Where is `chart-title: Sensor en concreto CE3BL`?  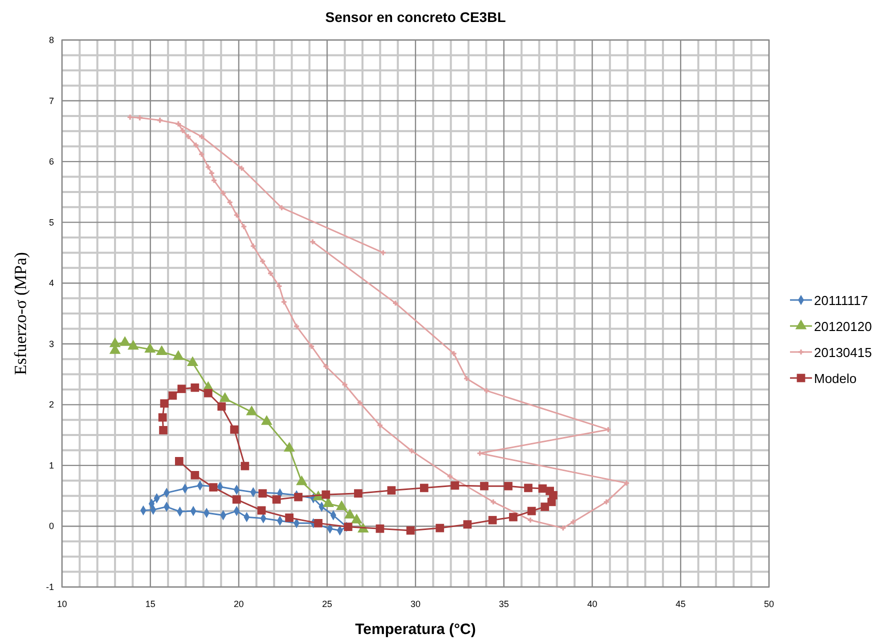 chart-title: Sensor en concreto CE3BL is located at coordinates (415, 17).